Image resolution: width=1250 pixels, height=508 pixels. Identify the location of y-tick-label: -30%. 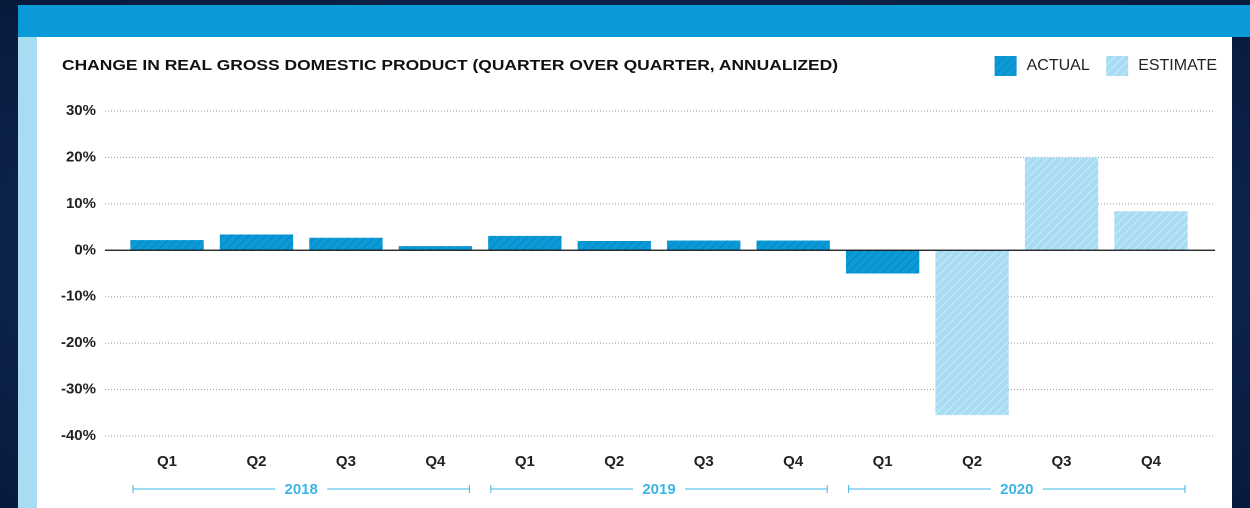
(78, 389).